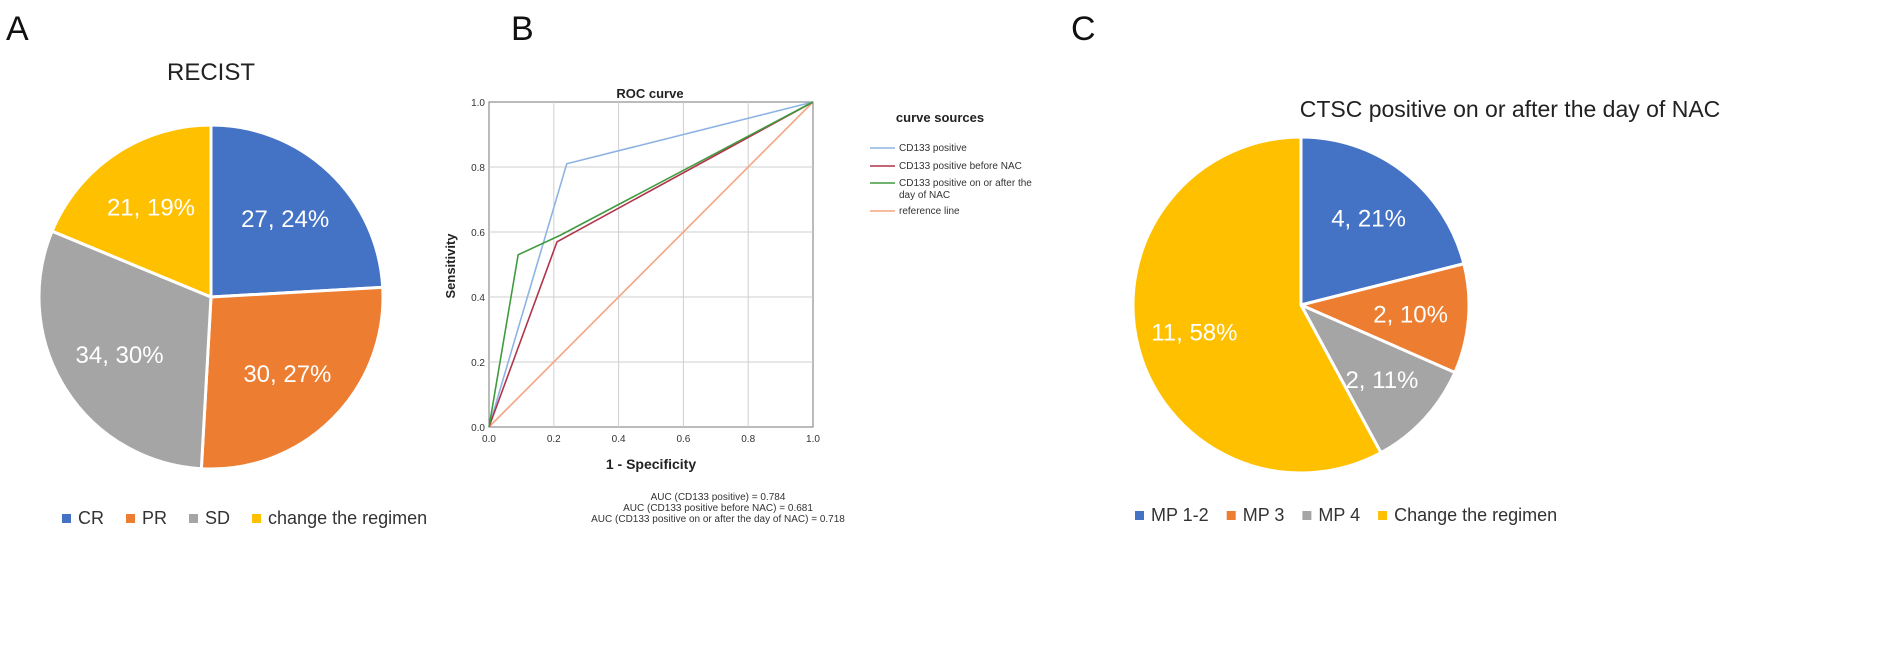 The height and width of the screenshot is (646, 1902). What do you see at coordinates (933, 148) in the screenshot?
I see `legend-label: CD133 positive` at bounding box center [933, 148].